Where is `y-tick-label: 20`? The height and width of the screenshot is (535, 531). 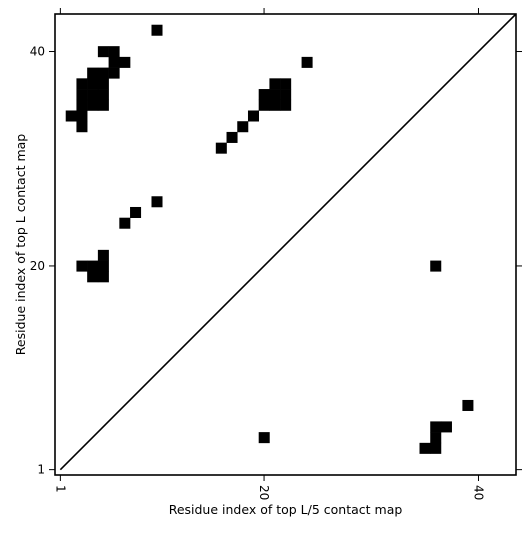 y-tick-label: 20 is located at coordinates (37, 266).